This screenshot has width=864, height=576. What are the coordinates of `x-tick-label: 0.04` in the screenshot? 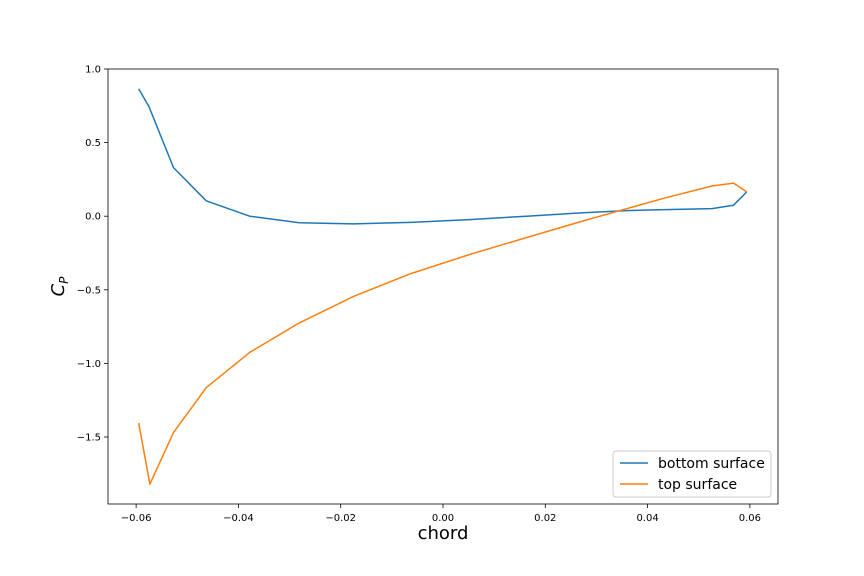 It's located at (647, 518).